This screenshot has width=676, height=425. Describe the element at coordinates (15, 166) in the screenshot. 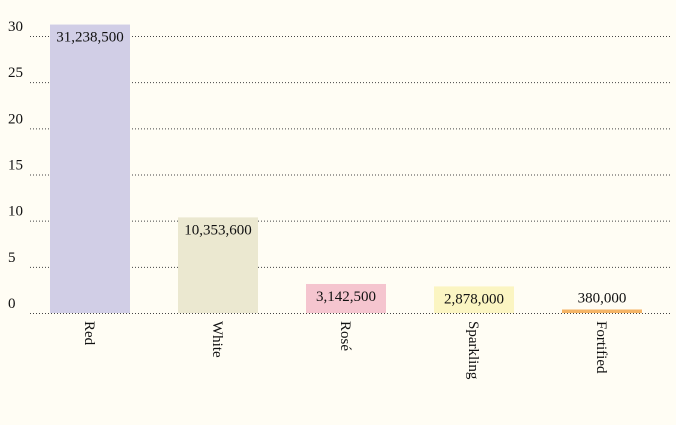

I see `y-tick-label: 15` at that location.